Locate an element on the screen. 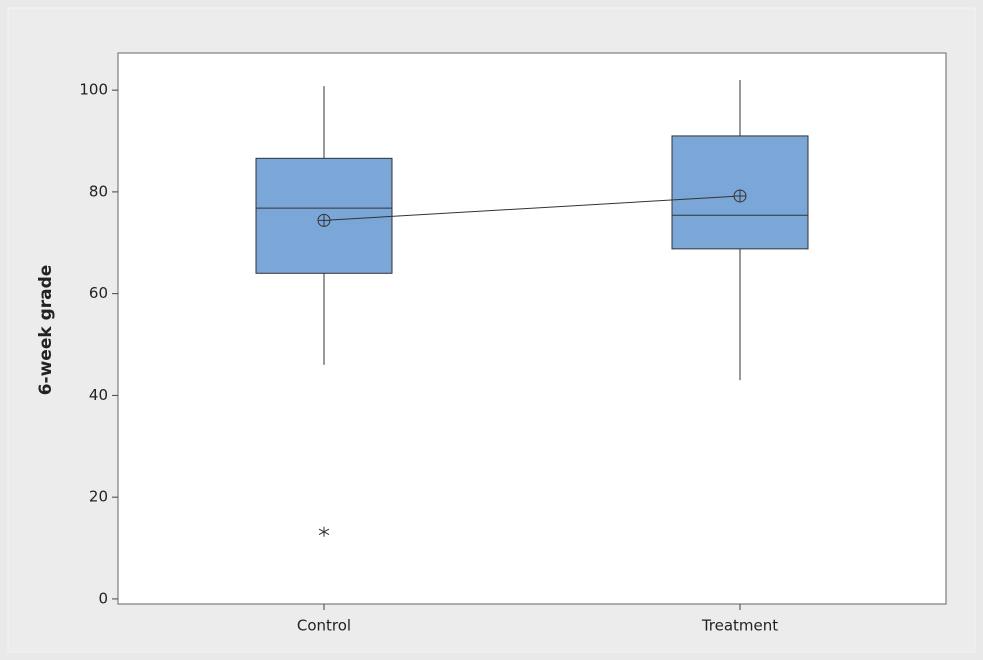 The width and height of the screenshot is (983, 660). y-tick-label: 80 is located at coordinates (98, 191).